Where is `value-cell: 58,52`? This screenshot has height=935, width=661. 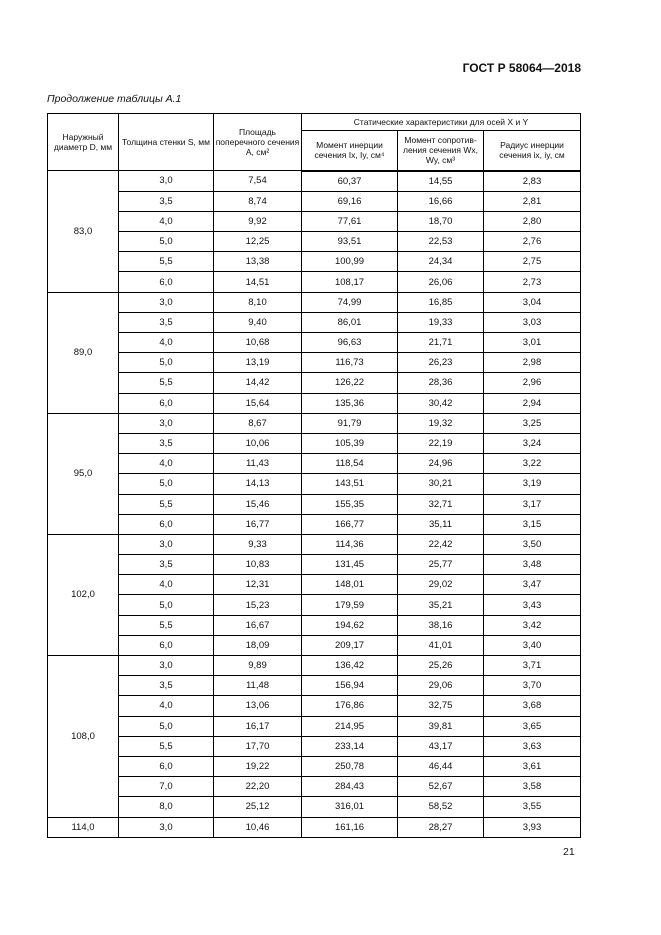 value-cell: 58,52 is located at coordinates (440, 807).